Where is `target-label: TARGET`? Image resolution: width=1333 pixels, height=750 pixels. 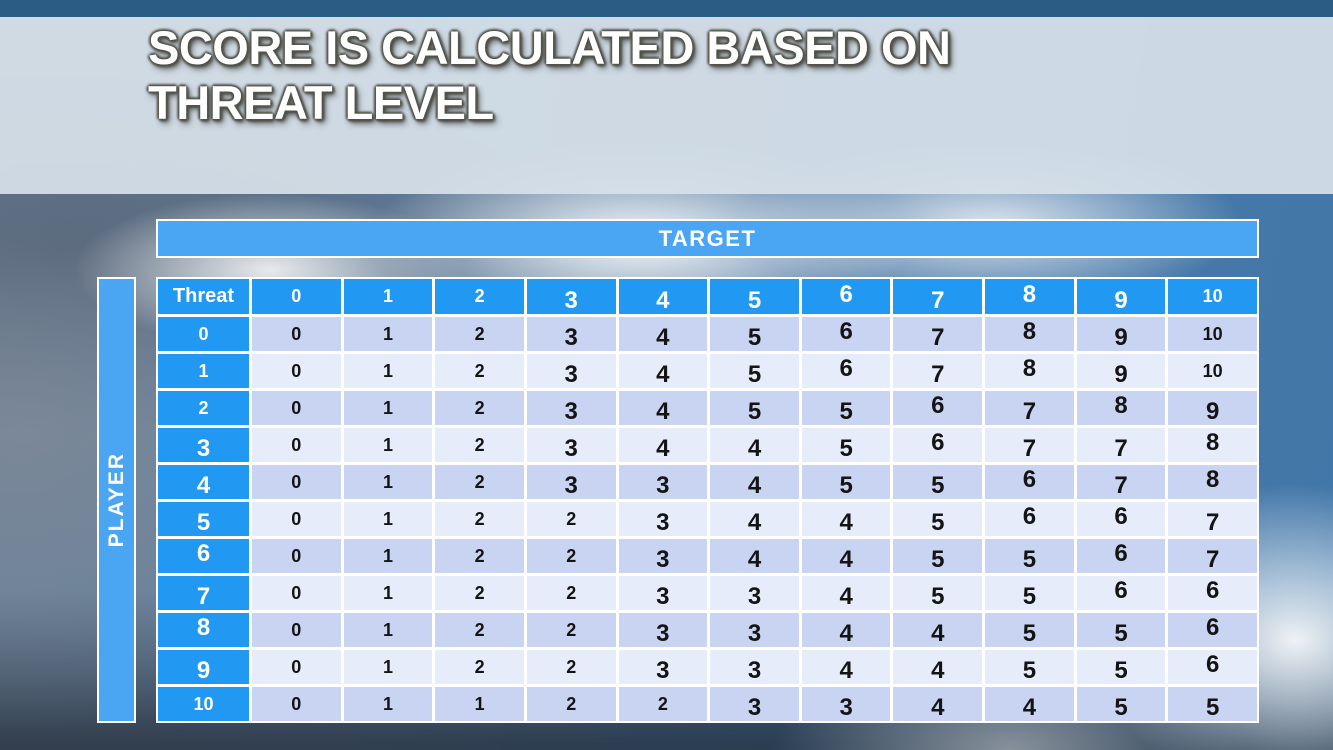
target-label: TARGET is located at coordinates (707, 238).